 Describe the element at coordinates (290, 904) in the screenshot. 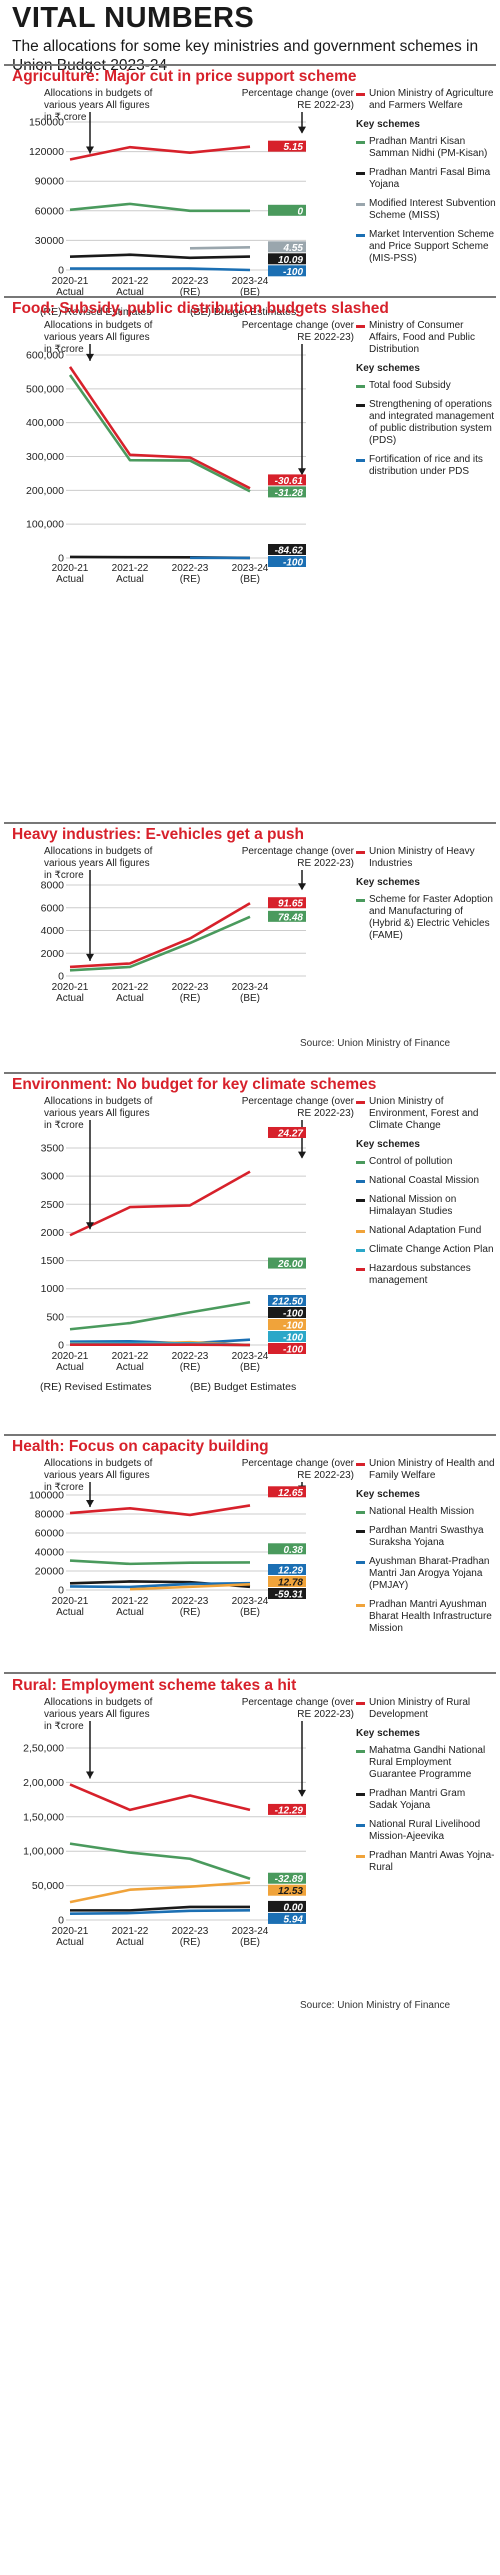

I see `value-label: 91.65` at that location.